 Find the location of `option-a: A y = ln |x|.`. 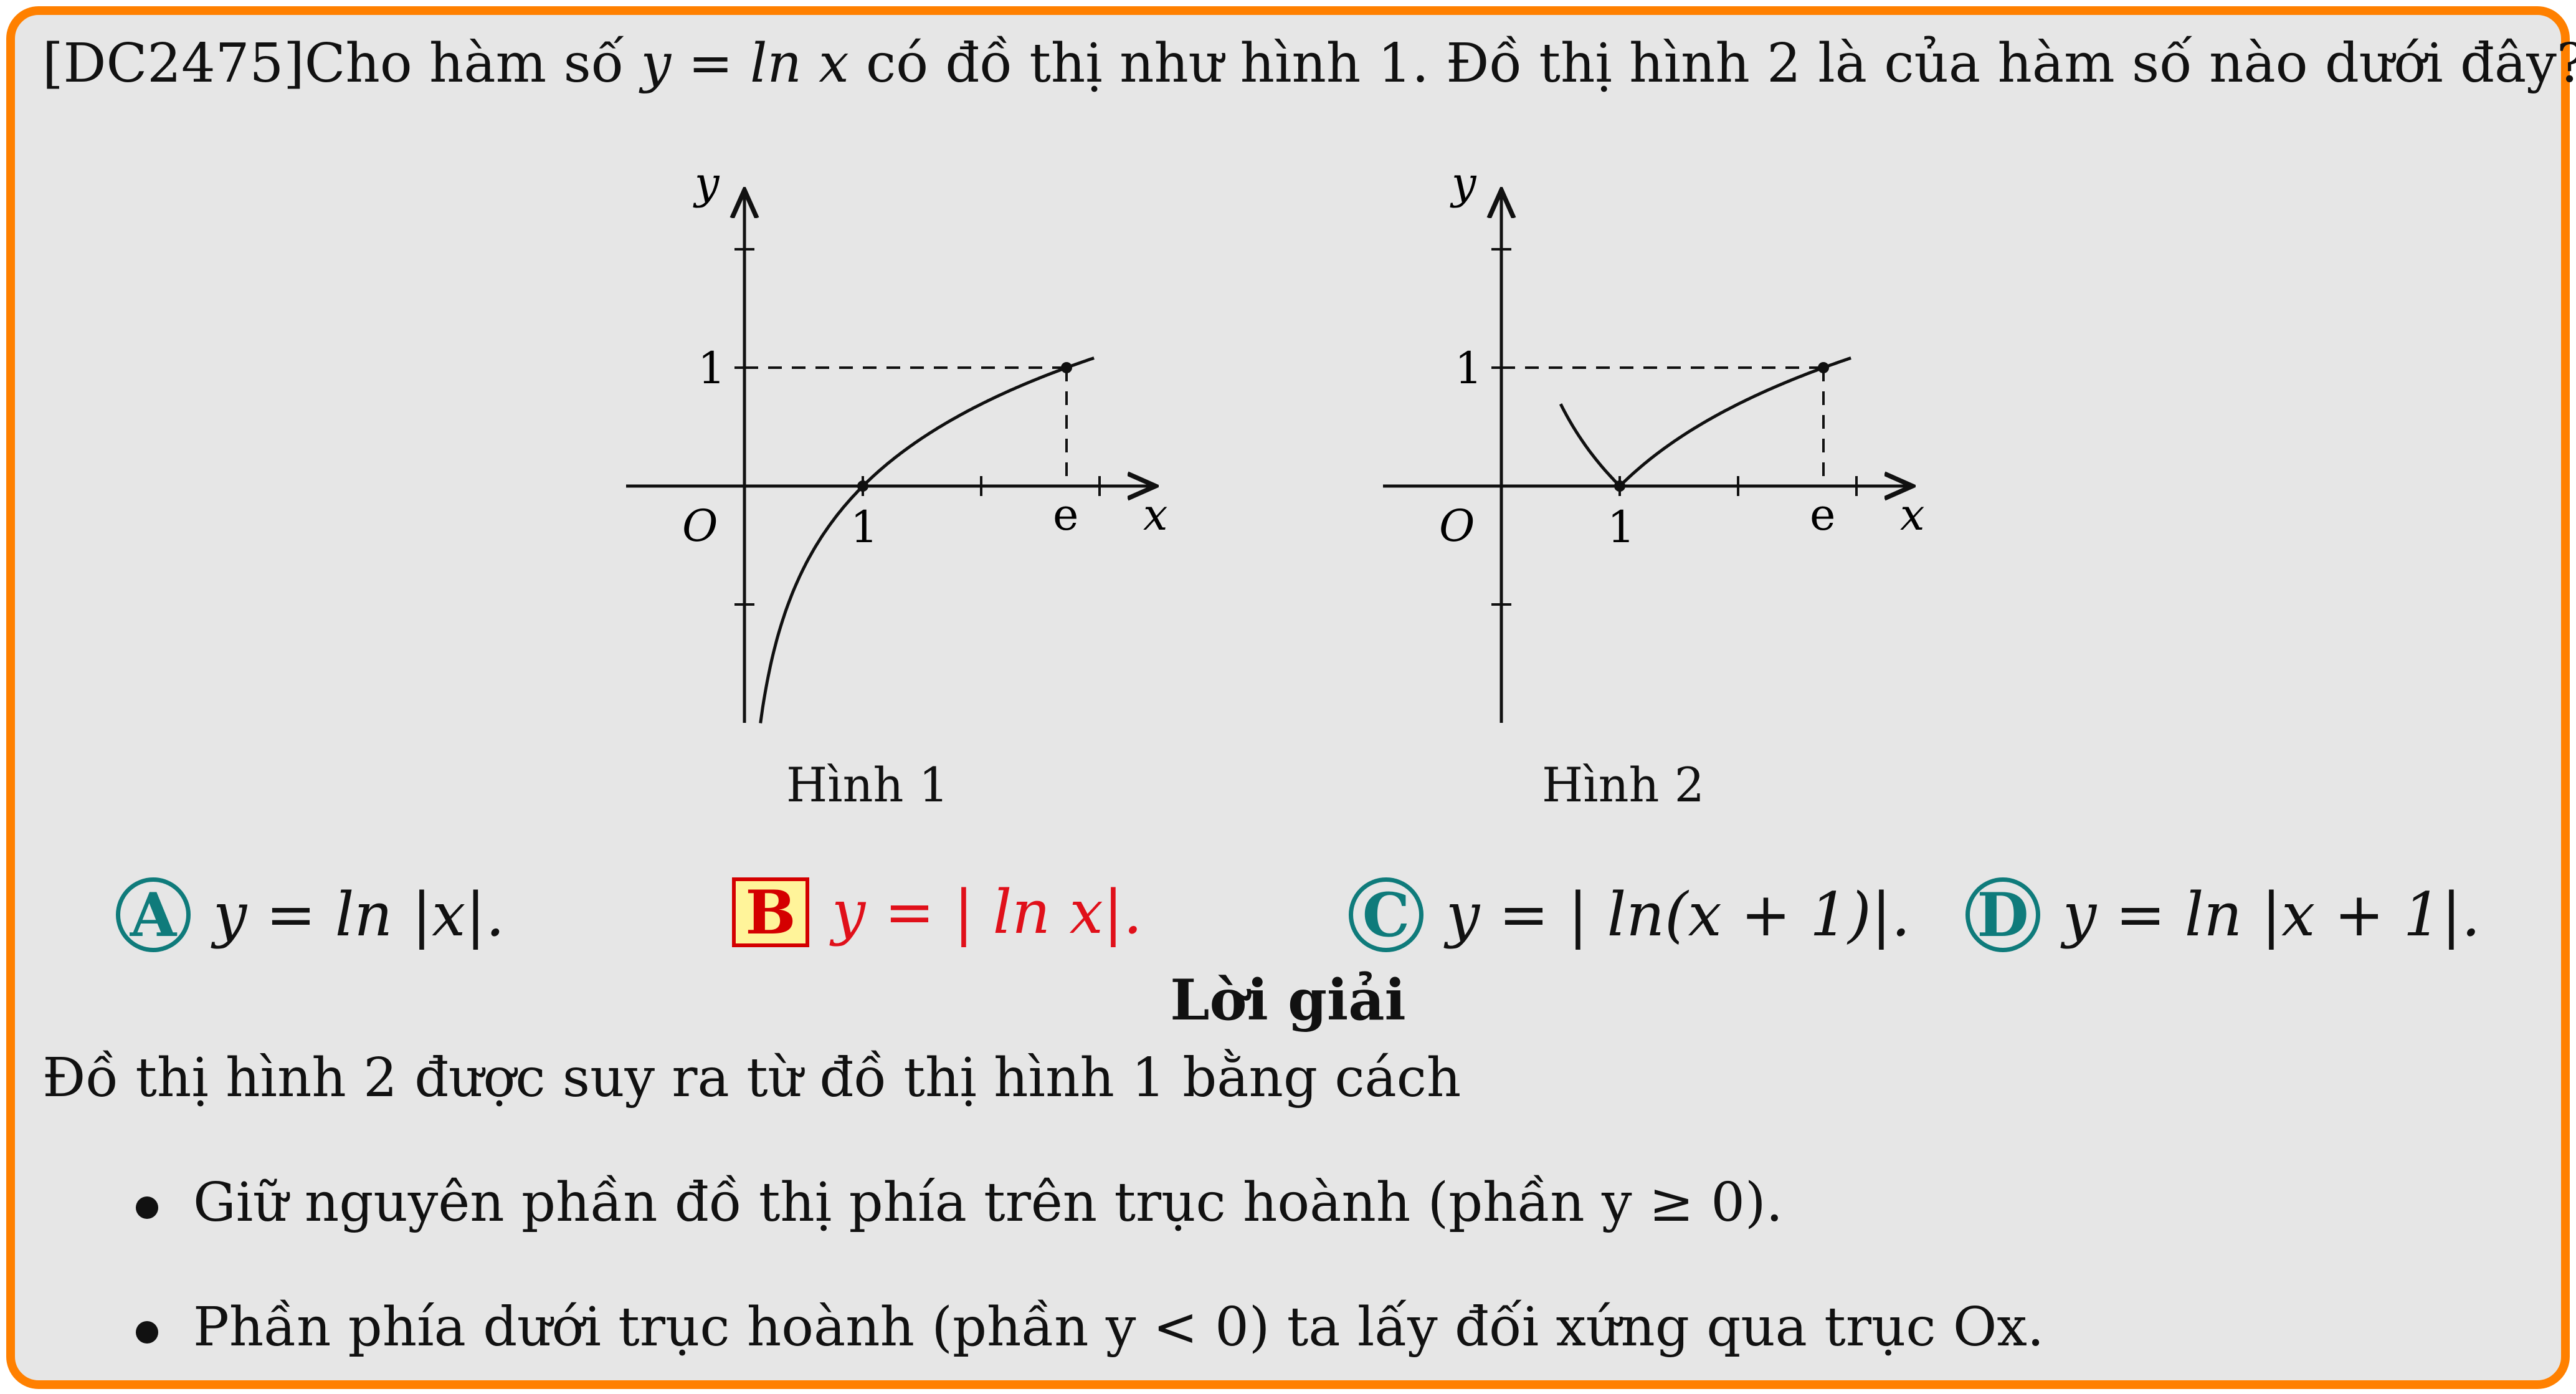

option-a: A y = ln |x|. is located at coordinates (310, 914).